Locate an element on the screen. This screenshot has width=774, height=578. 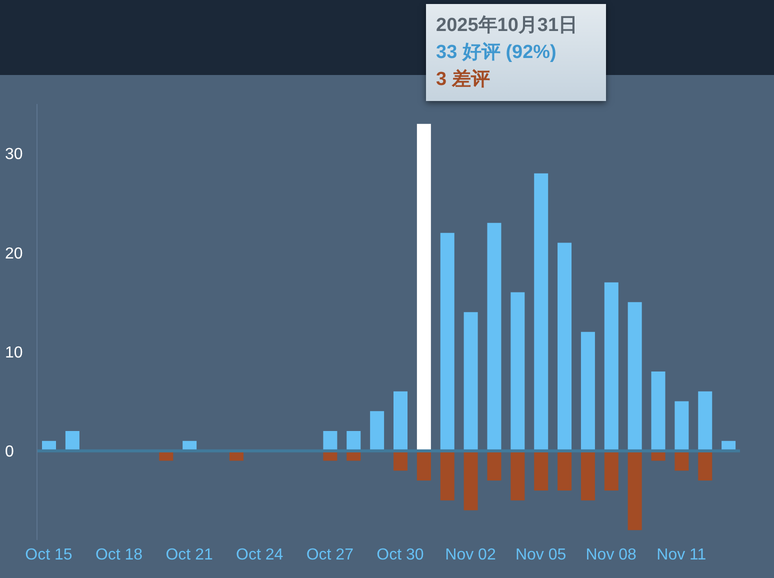
x-tick-label: Oct 30 is located at coordinates (400, 555).